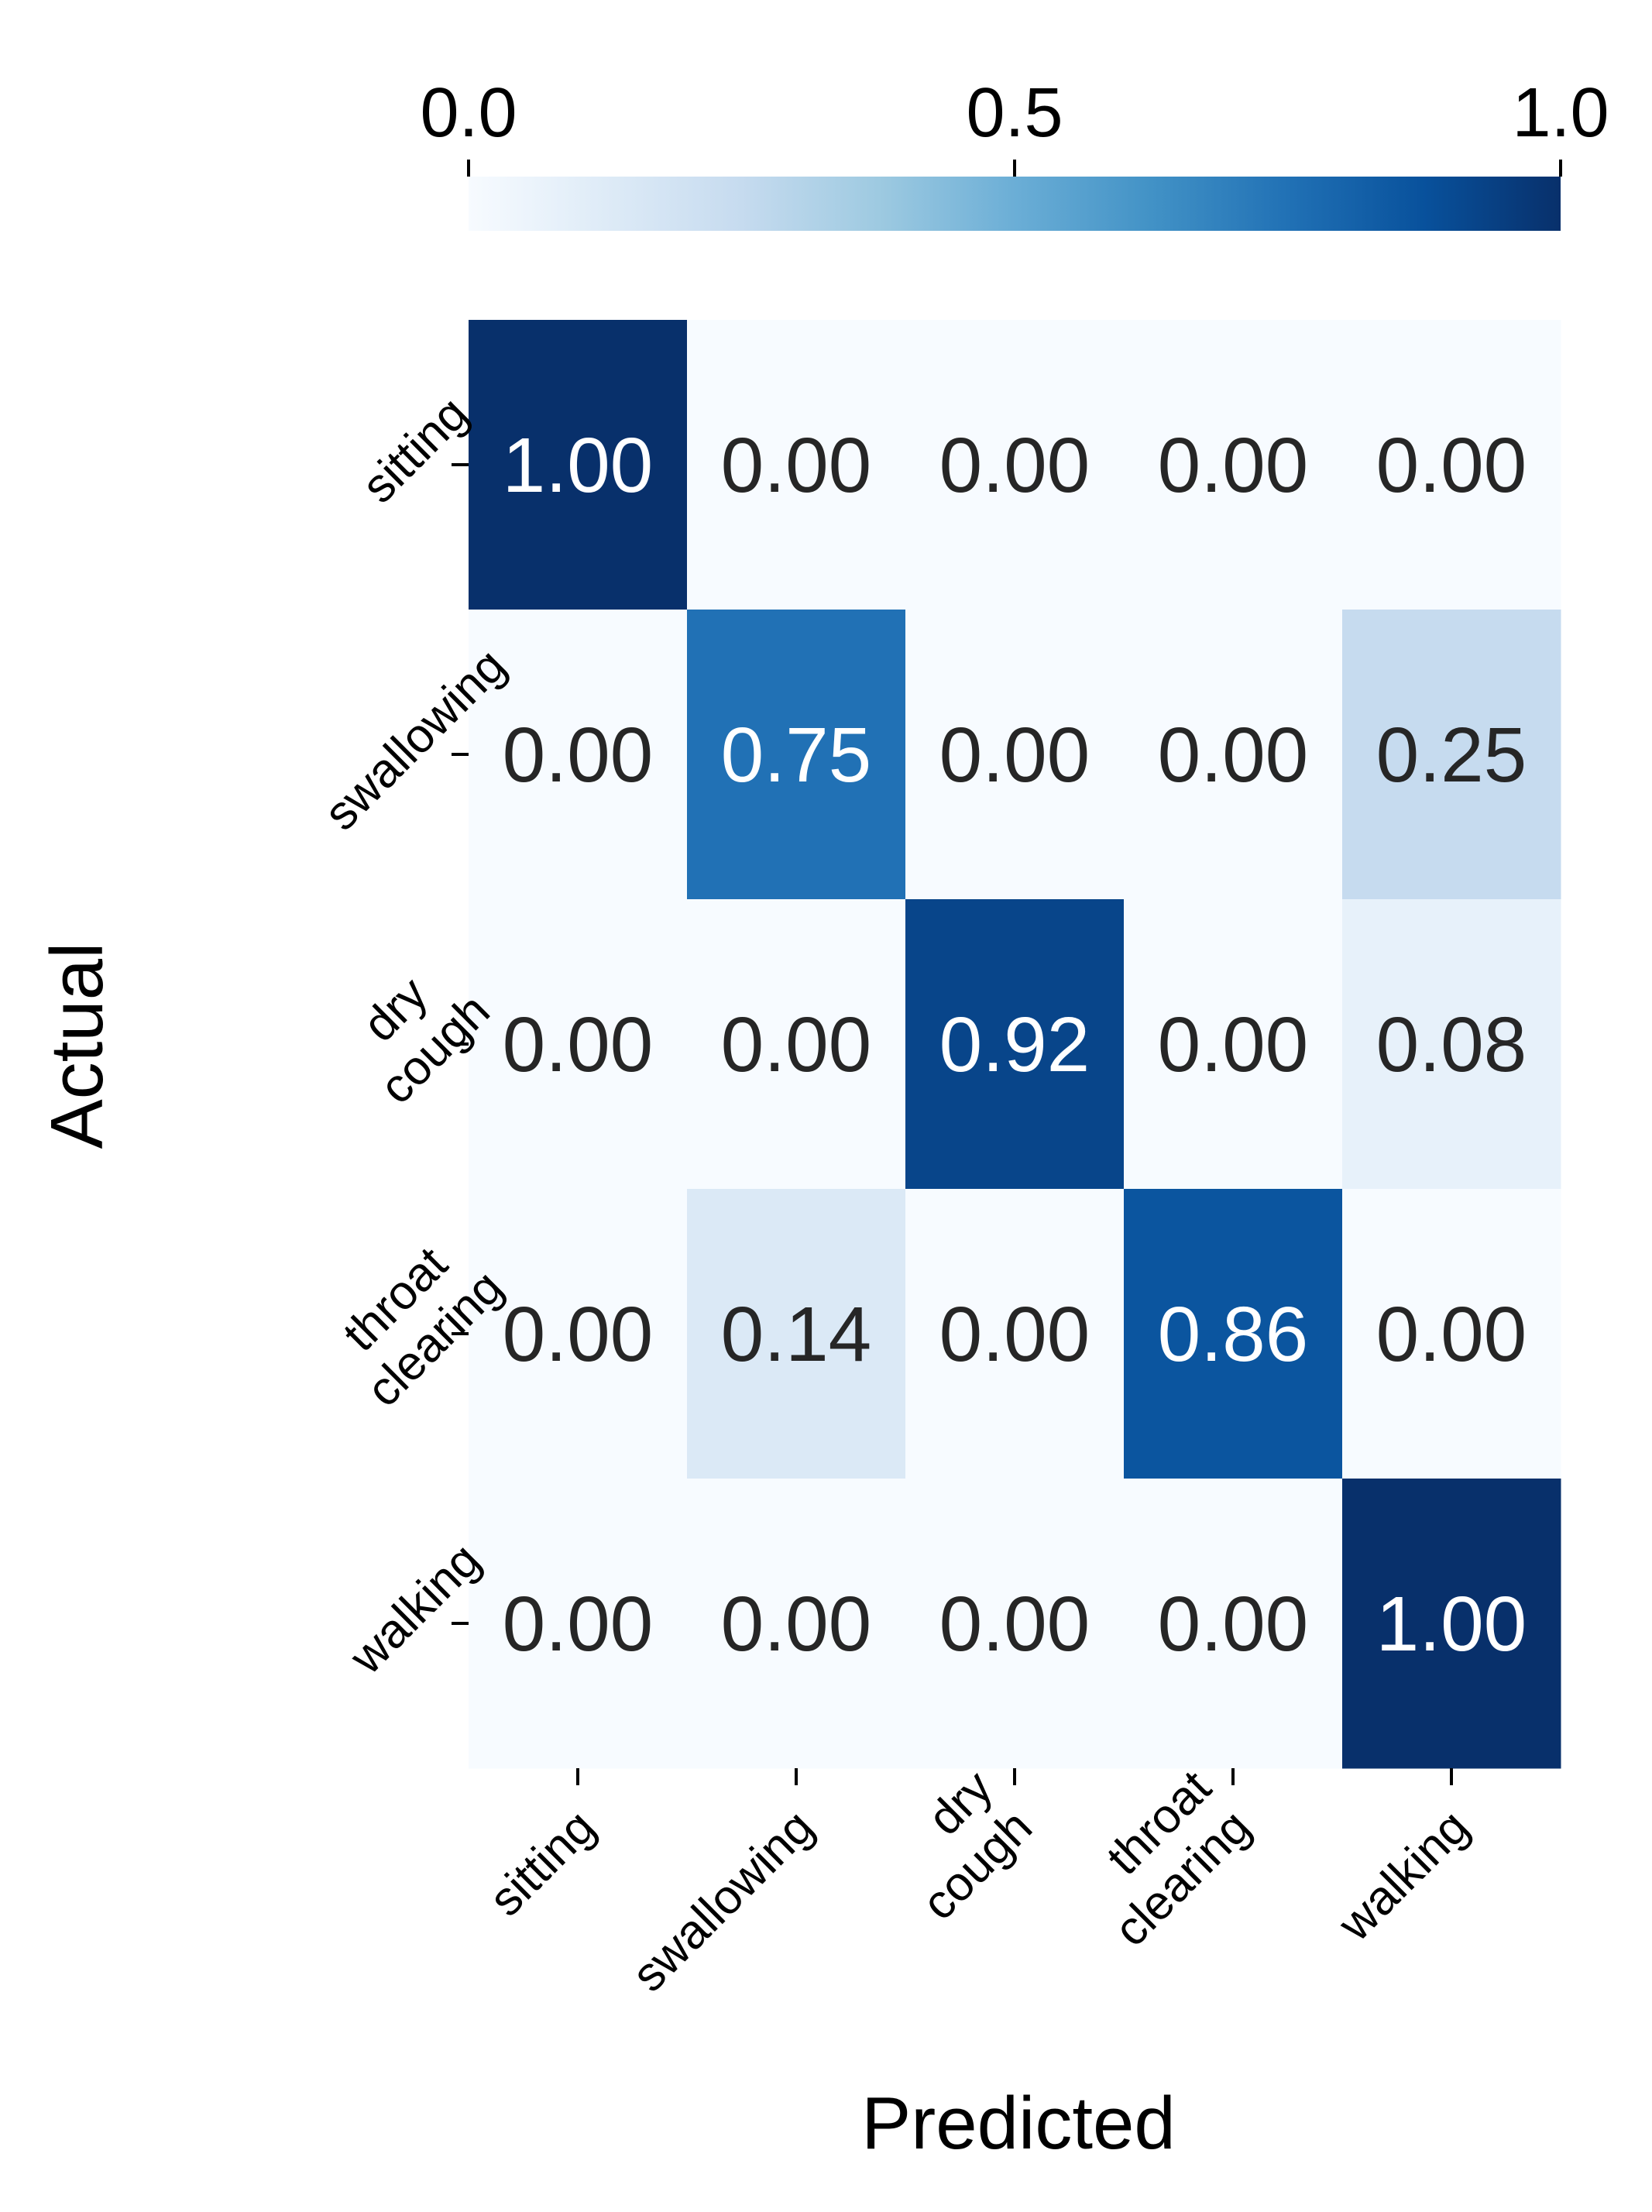 This screenshot has height=2212, width=1652. I want to click on colorbar-tick-label: 0.0, so click(468, 113).